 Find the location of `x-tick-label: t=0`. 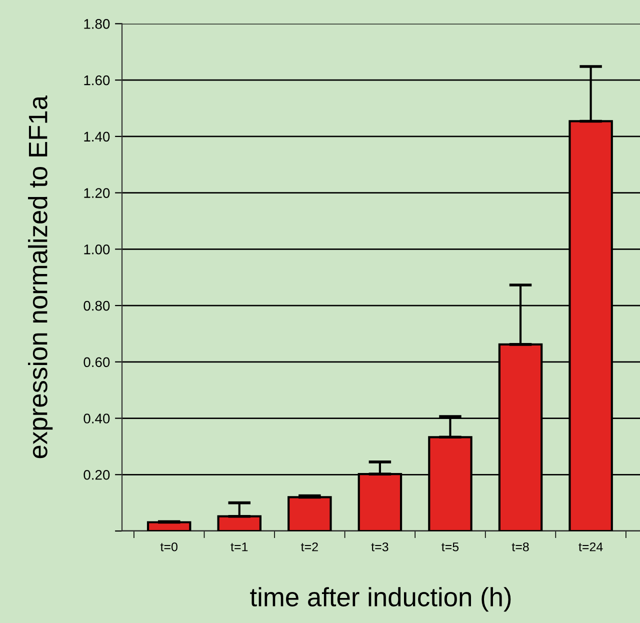

x-tick-label: t=0 is located at coordinates (169, 547).